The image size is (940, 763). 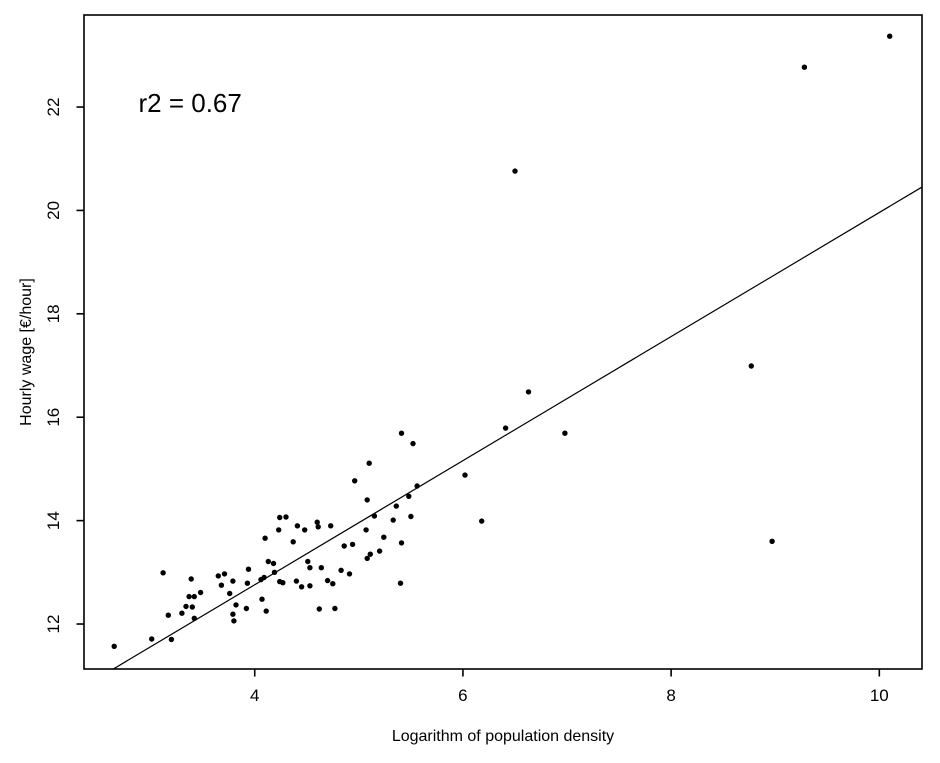 What do you see at coordinates (462, 695) in the screenshot?
I see `x-tick-label: 6` at bounding box center [462, 695].